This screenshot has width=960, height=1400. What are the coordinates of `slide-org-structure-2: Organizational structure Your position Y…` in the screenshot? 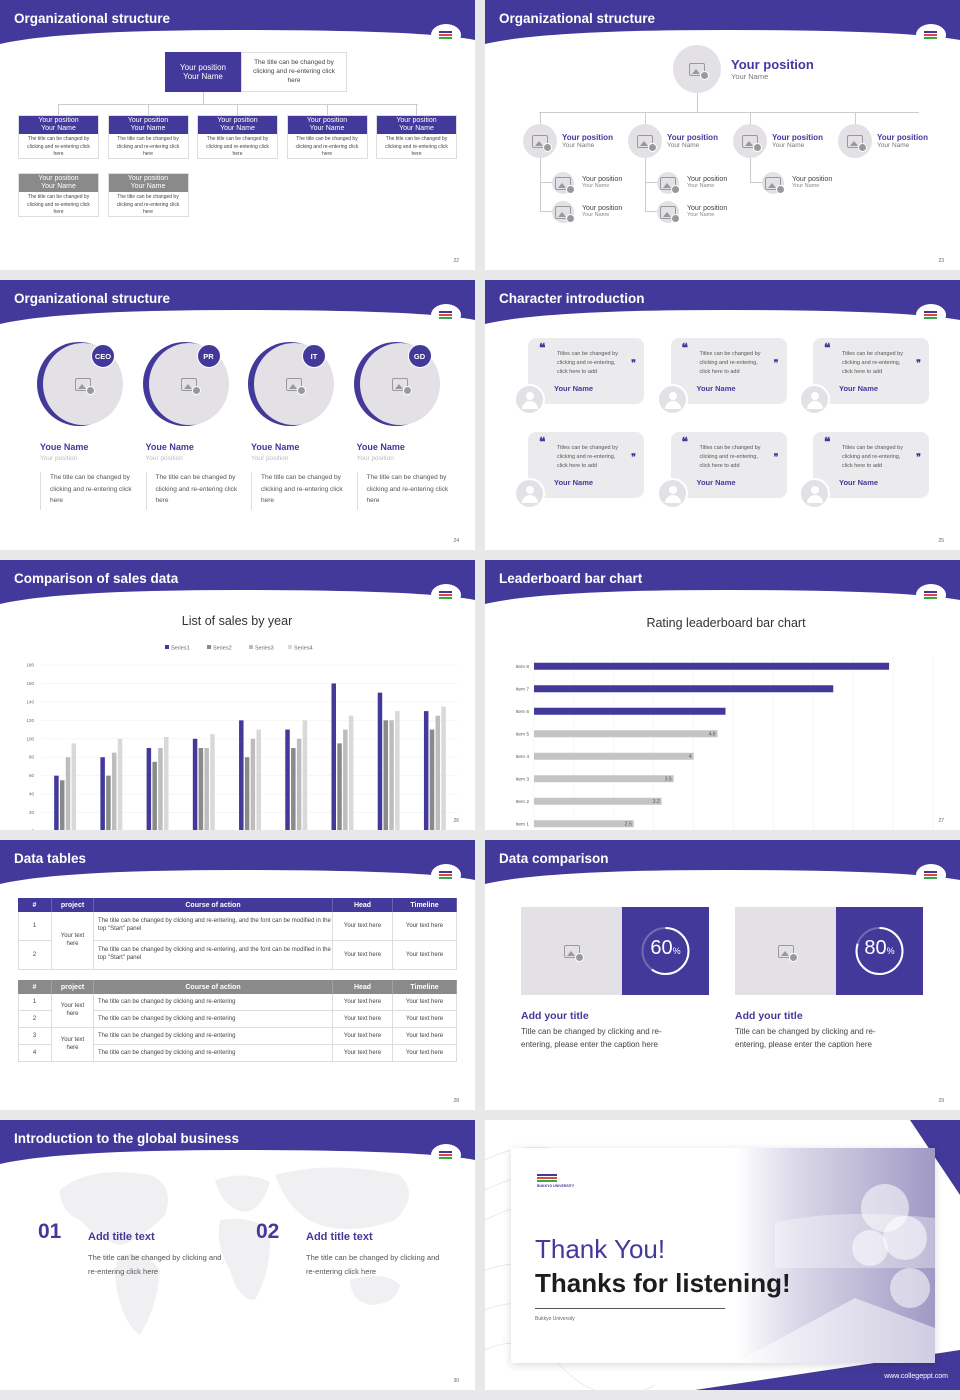 It's located at (722, 135).